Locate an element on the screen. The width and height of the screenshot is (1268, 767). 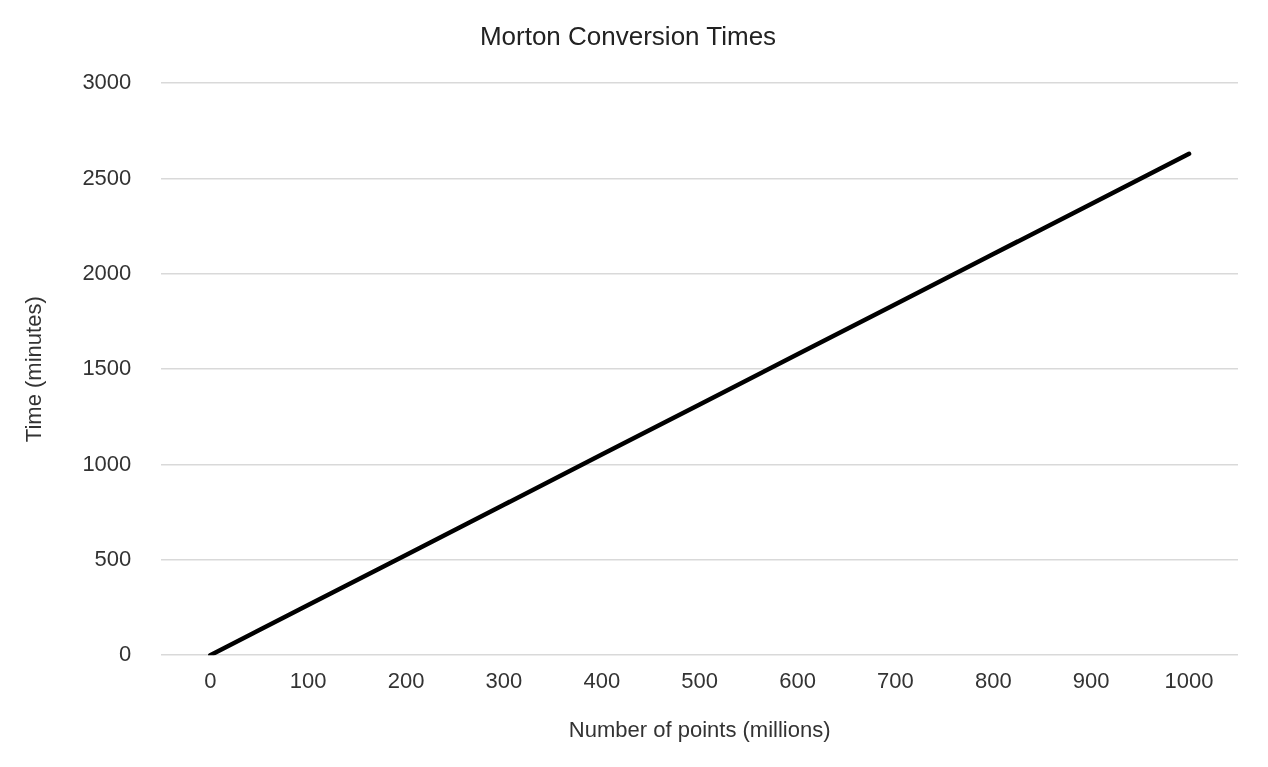
x-tick-label: 700 is located at coordinates (895, 681).